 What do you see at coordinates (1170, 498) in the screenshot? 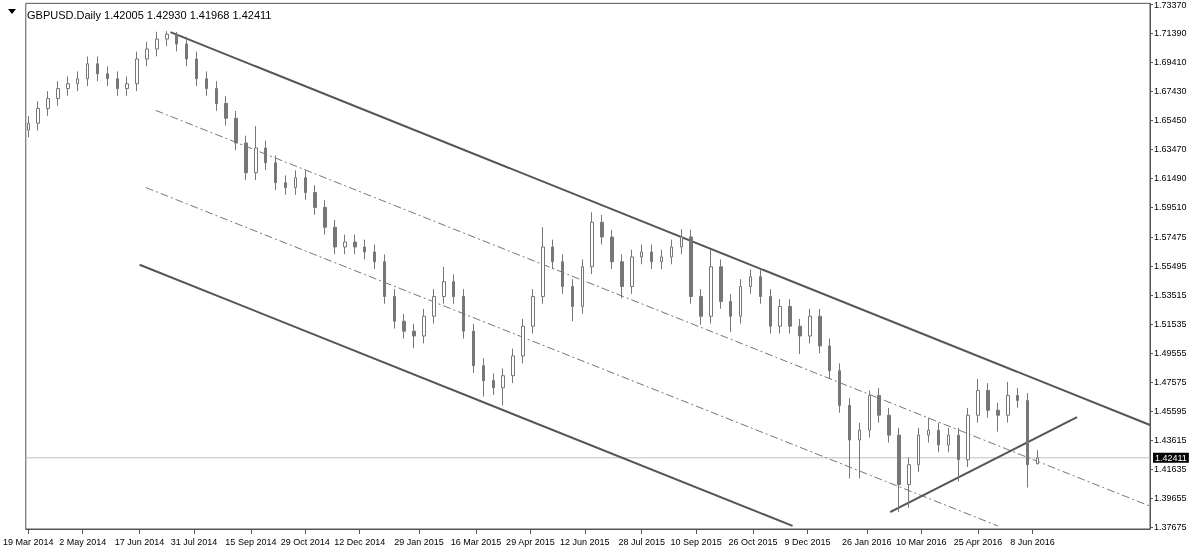
I see `y-tick-label: 1.39655` at bounding box center [1170, 498].